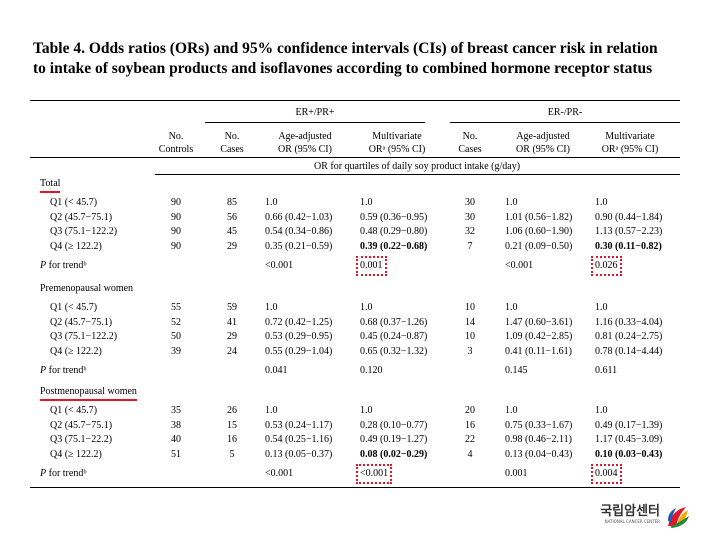 This screenshot has height=539, width=720. I want to click on cell: 4, so click(470, 454).